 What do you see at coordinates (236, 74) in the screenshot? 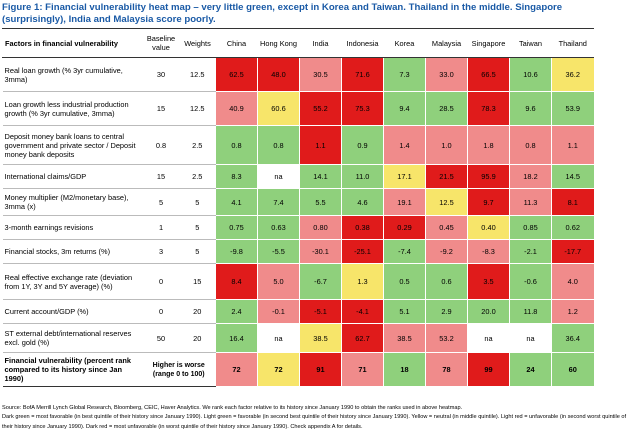
I see `heat-cell: 62.5` at bounding box center [236, 74].